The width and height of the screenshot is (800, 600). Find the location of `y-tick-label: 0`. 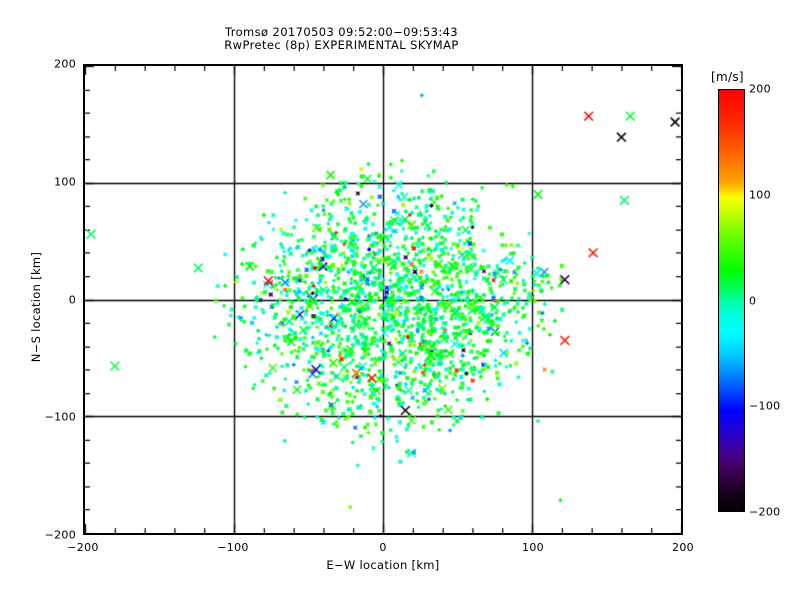

y-tick-label: 0 is located at coordinates (72, 299).